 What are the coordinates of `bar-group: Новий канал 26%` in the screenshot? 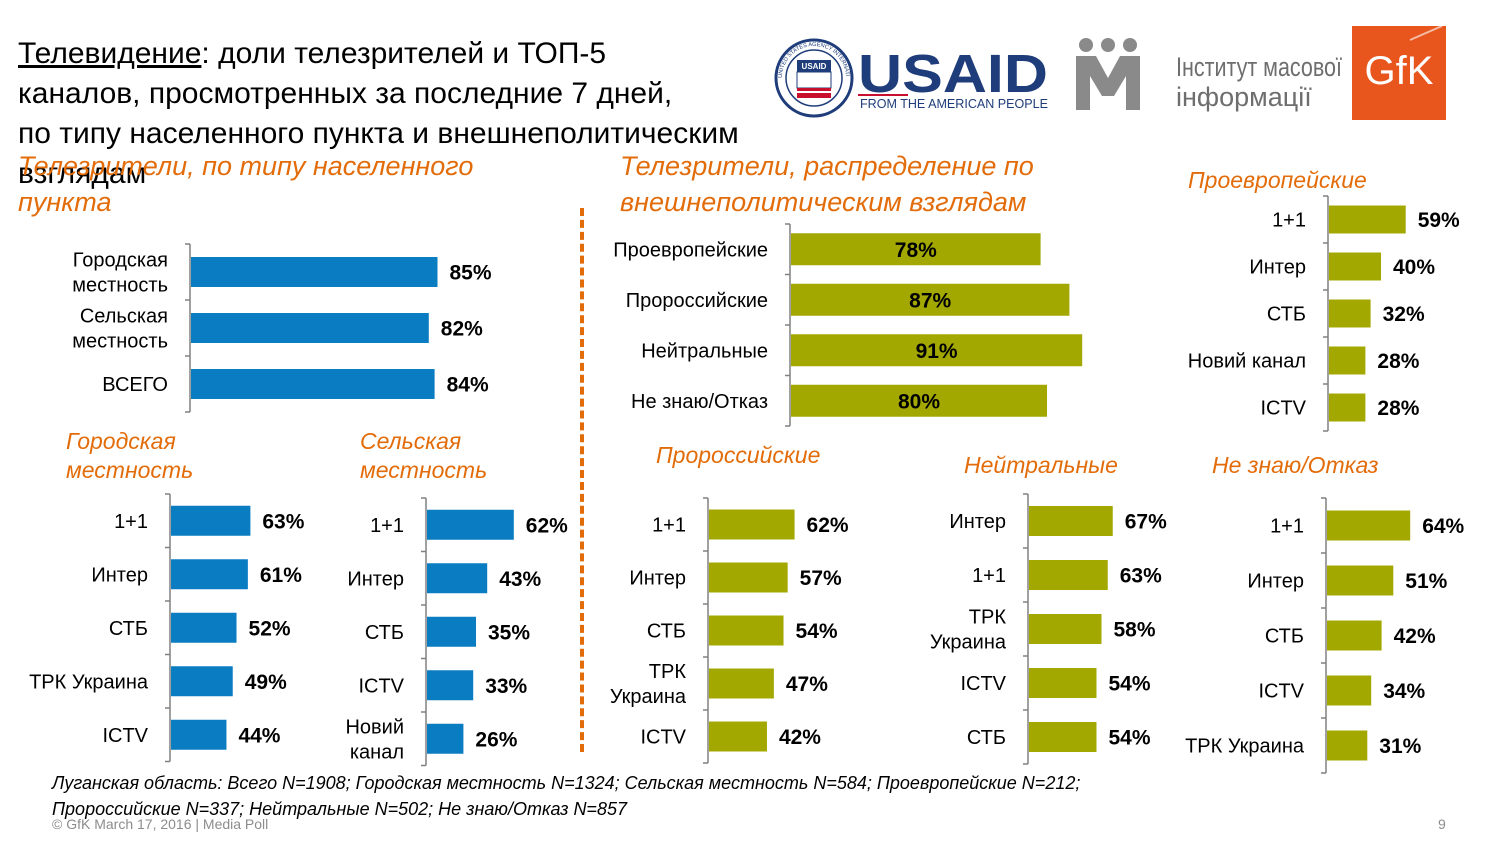 It's located at (431, 739).